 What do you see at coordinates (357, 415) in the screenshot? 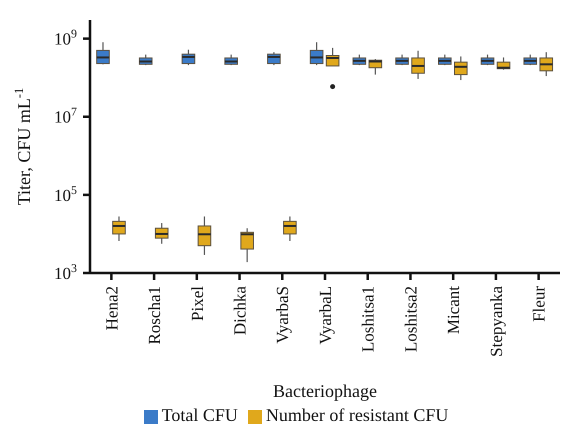
I see `legend-label: Number of resistant CFU` at bounding box center [357, 415].